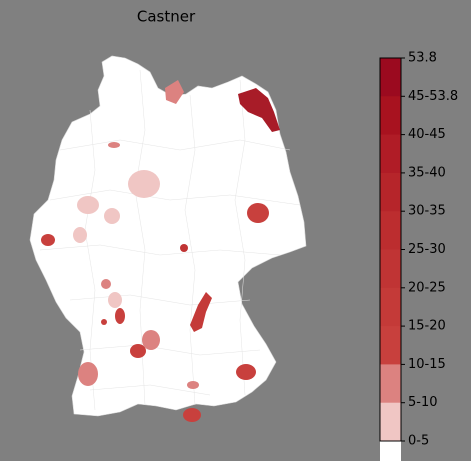  I want to click on colorbar-label: 40-45, so click(427, 134).